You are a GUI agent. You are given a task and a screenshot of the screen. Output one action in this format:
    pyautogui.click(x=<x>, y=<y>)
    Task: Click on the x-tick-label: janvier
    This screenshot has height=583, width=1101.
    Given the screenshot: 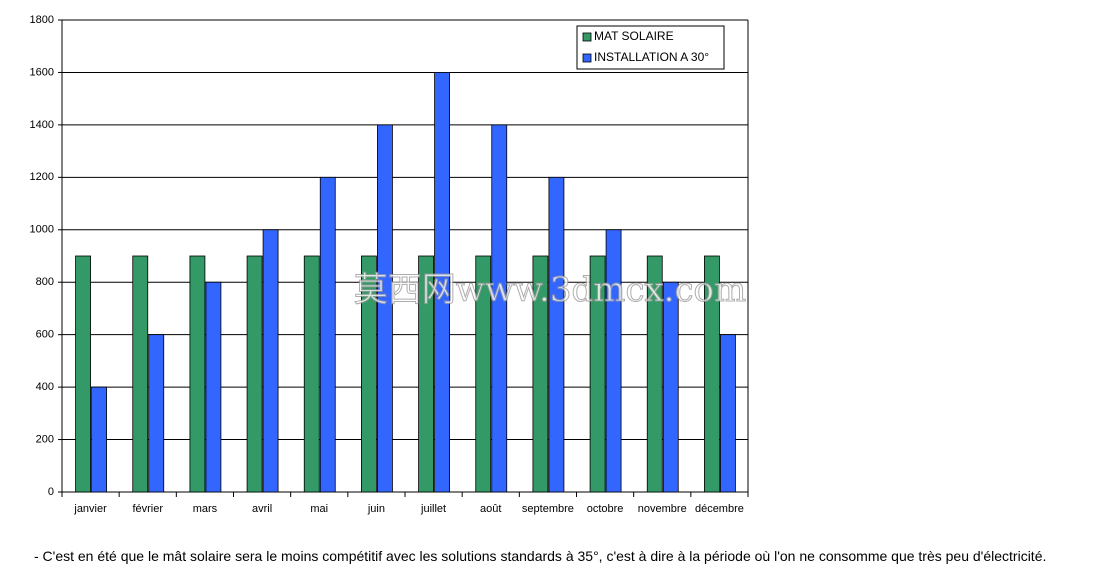 What is the action you would take?
    pyautogui.click(x=90, y=509)
    